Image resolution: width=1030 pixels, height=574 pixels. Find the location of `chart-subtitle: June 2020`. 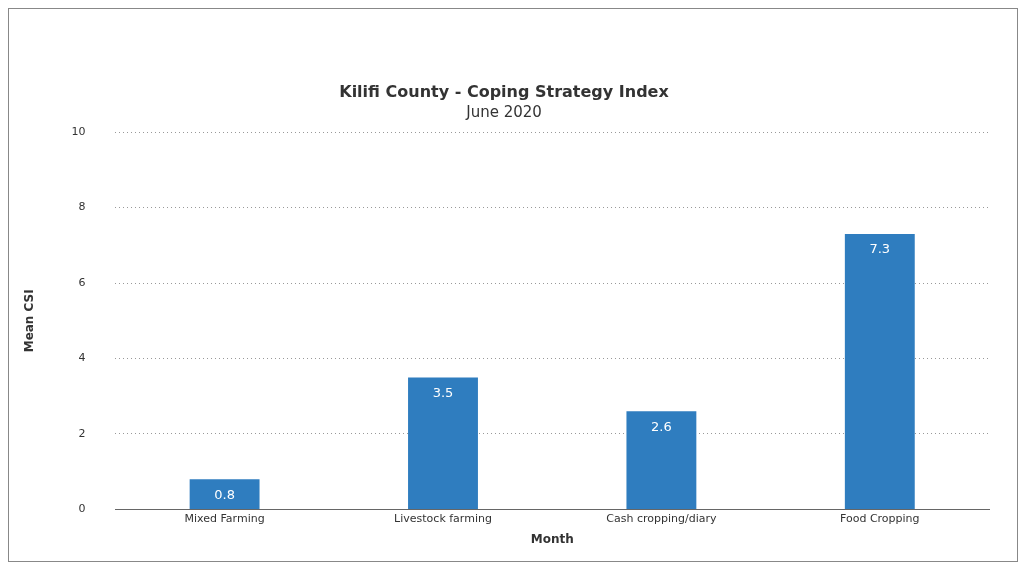

chart-subtitle: June 2020 is located at coordinates (503, 112).